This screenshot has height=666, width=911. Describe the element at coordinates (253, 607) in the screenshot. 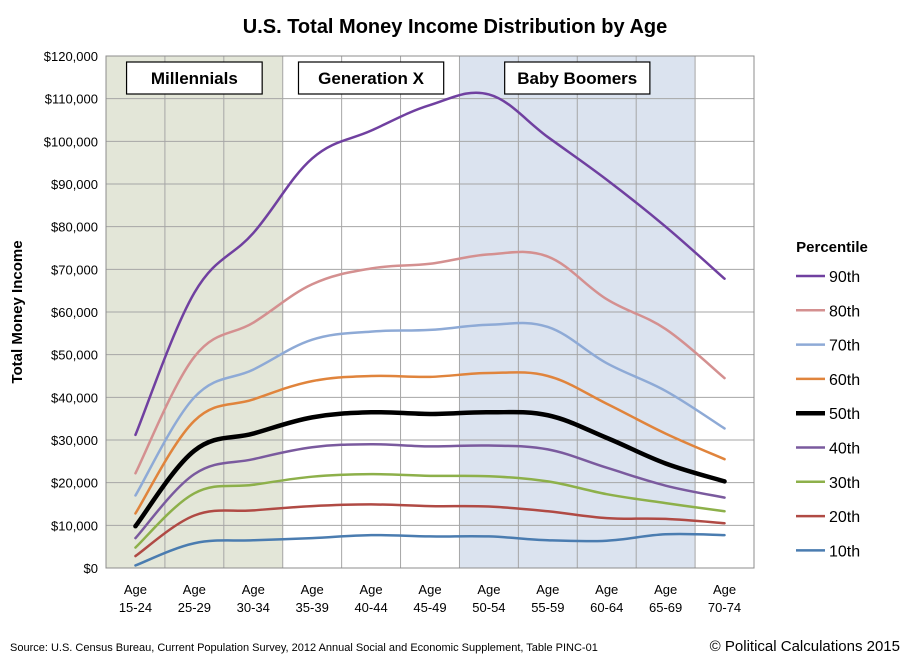

I see `x-tick-label-2: 30-34` at that location.